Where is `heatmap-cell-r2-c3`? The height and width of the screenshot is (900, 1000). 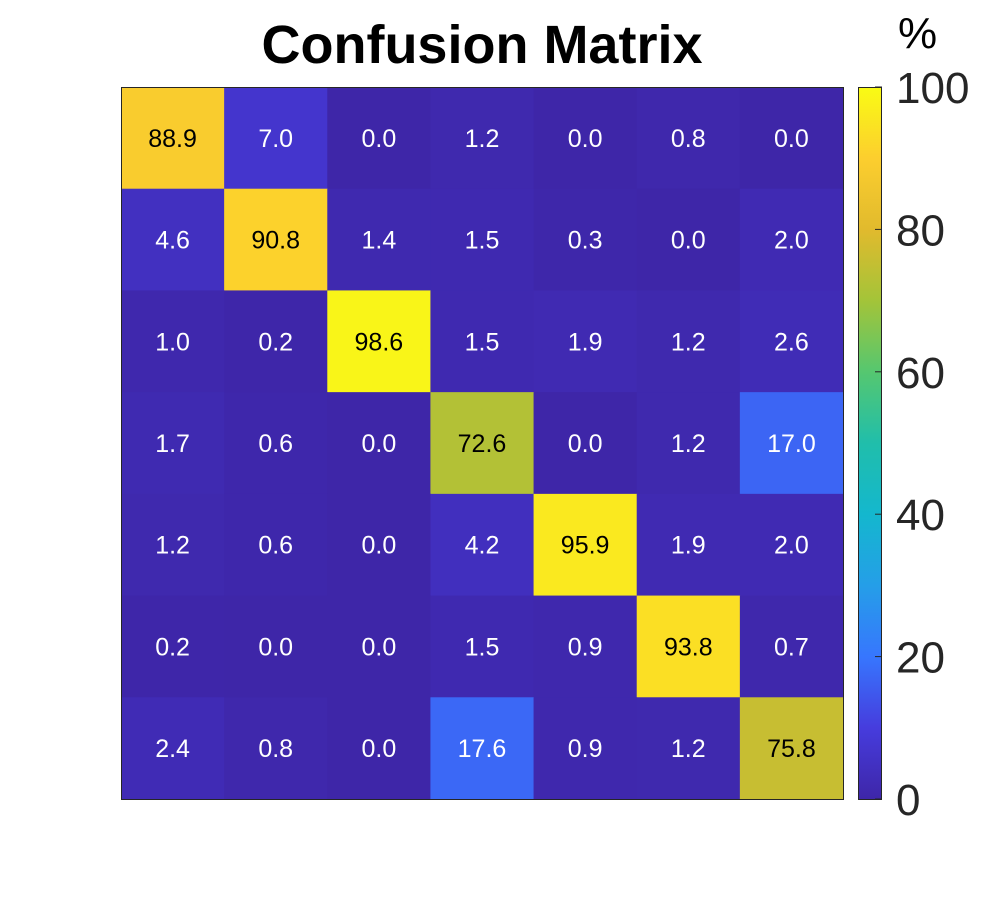 heatmap-cell-r2-c3 is located at coordinates (379, 239).